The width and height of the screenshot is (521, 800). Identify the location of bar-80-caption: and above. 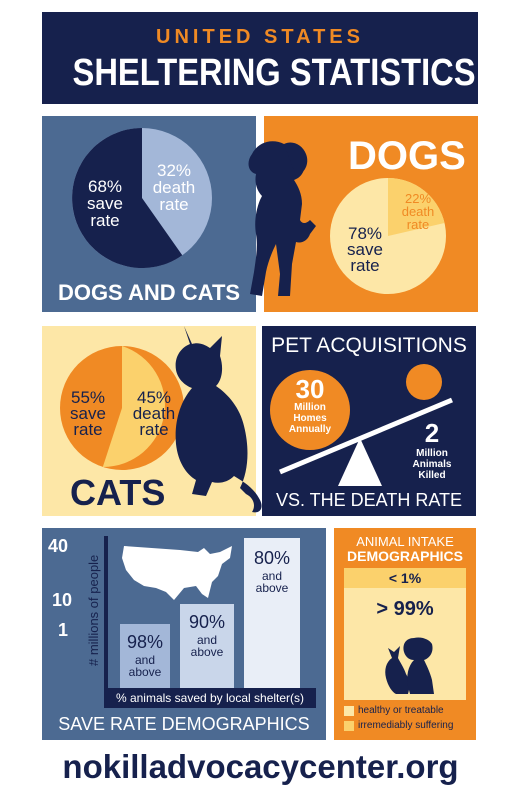
(272, 582).